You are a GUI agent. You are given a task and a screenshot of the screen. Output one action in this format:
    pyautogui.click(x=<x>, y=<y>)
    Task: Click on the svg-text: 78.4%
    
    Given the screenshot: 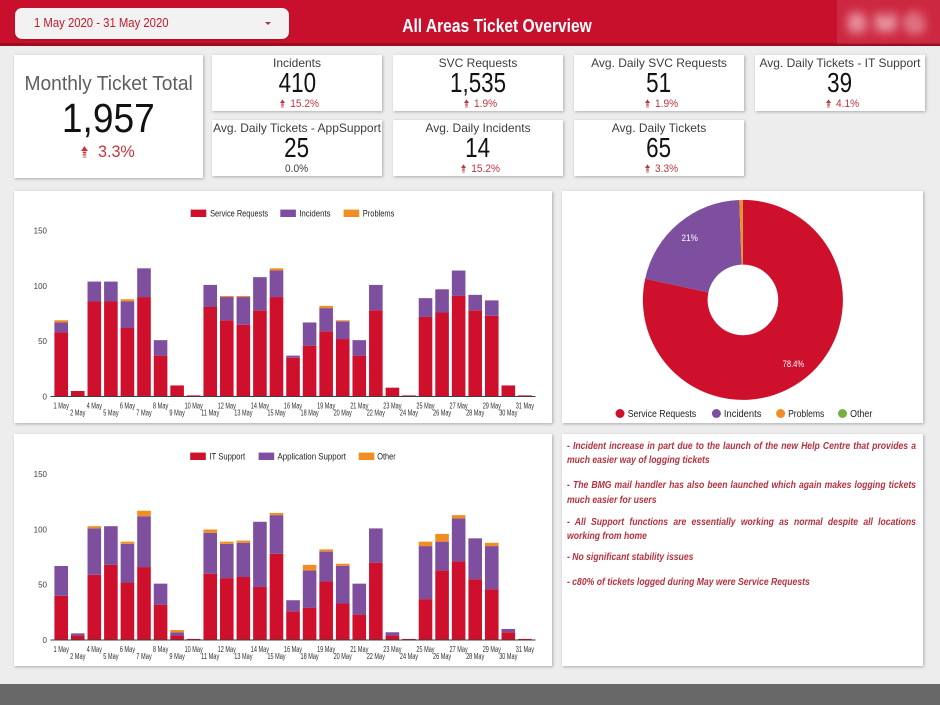 What is the action you would take?
    pyautogui.click(x=794, y=364)
    